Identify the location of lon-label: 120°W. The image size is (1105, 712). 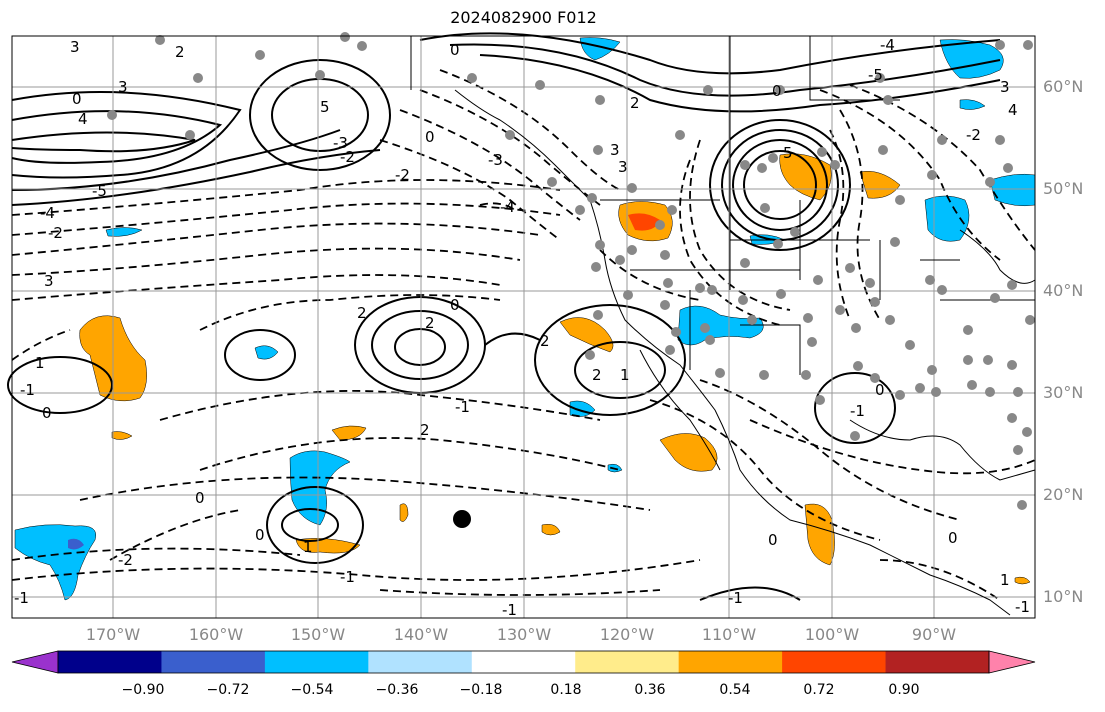
(627, 634).